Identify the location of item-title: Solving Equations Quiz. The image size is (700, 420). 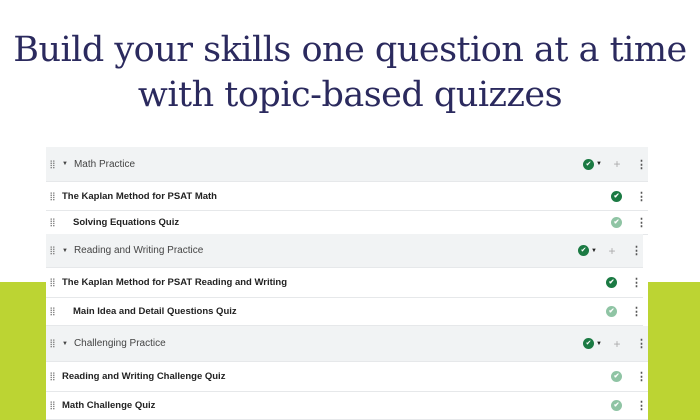
(126, 222).